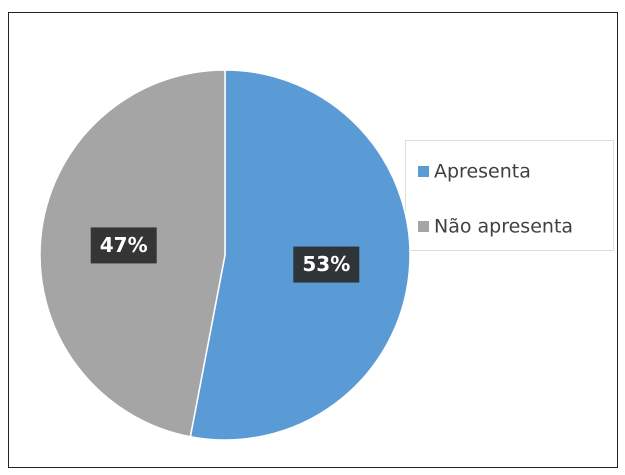 The image size is (625, 475). I want to click on value-label: 47%, so click(124, 245).